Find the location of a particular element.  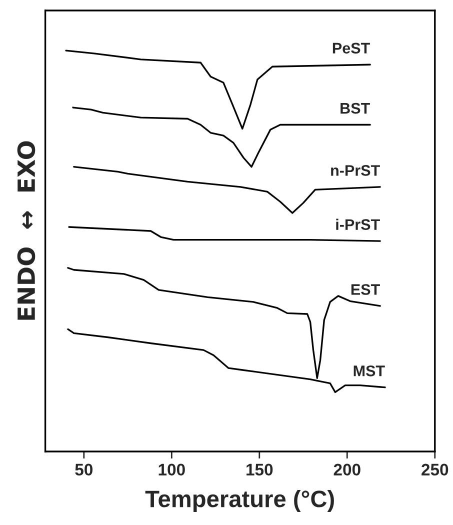

series-label: EST is located at coordinates (365, 289).